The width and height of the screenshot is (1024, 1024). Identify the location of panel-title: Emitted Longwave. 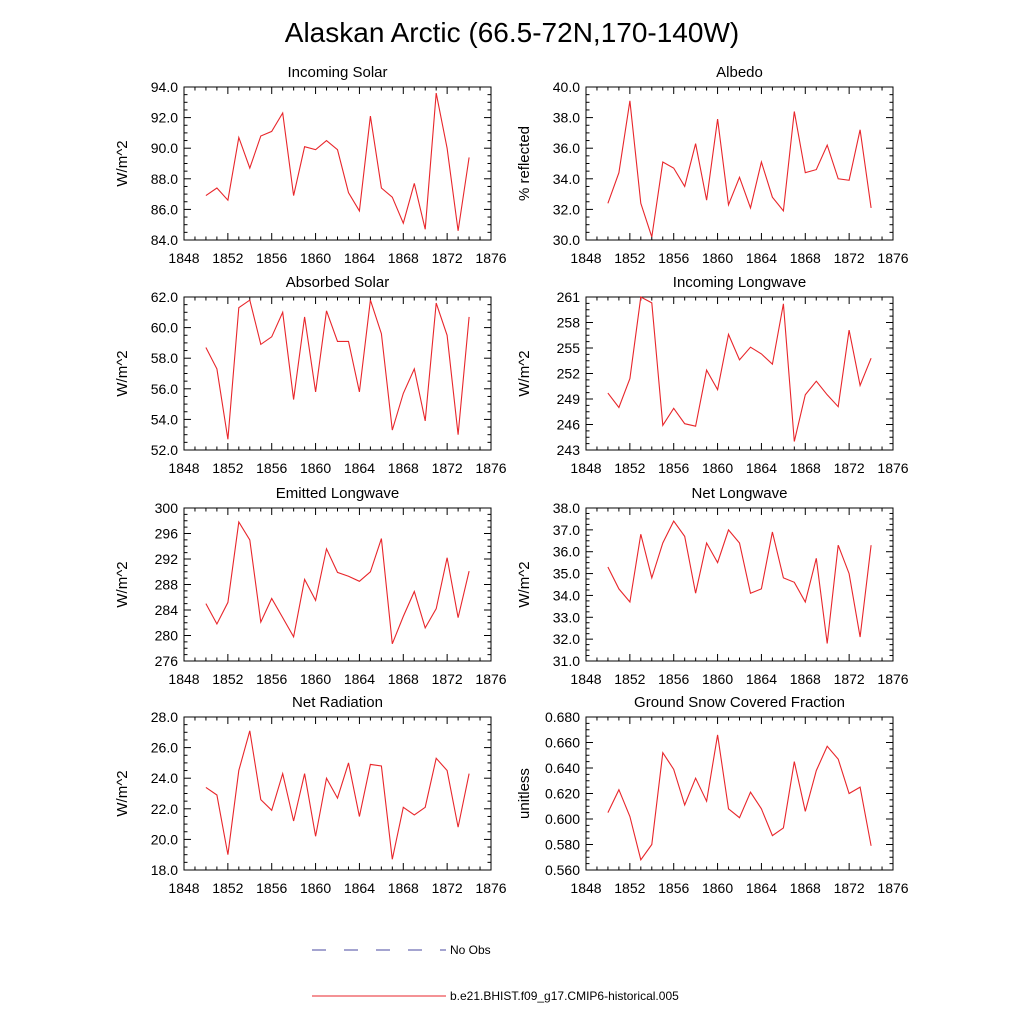
(337, 493).